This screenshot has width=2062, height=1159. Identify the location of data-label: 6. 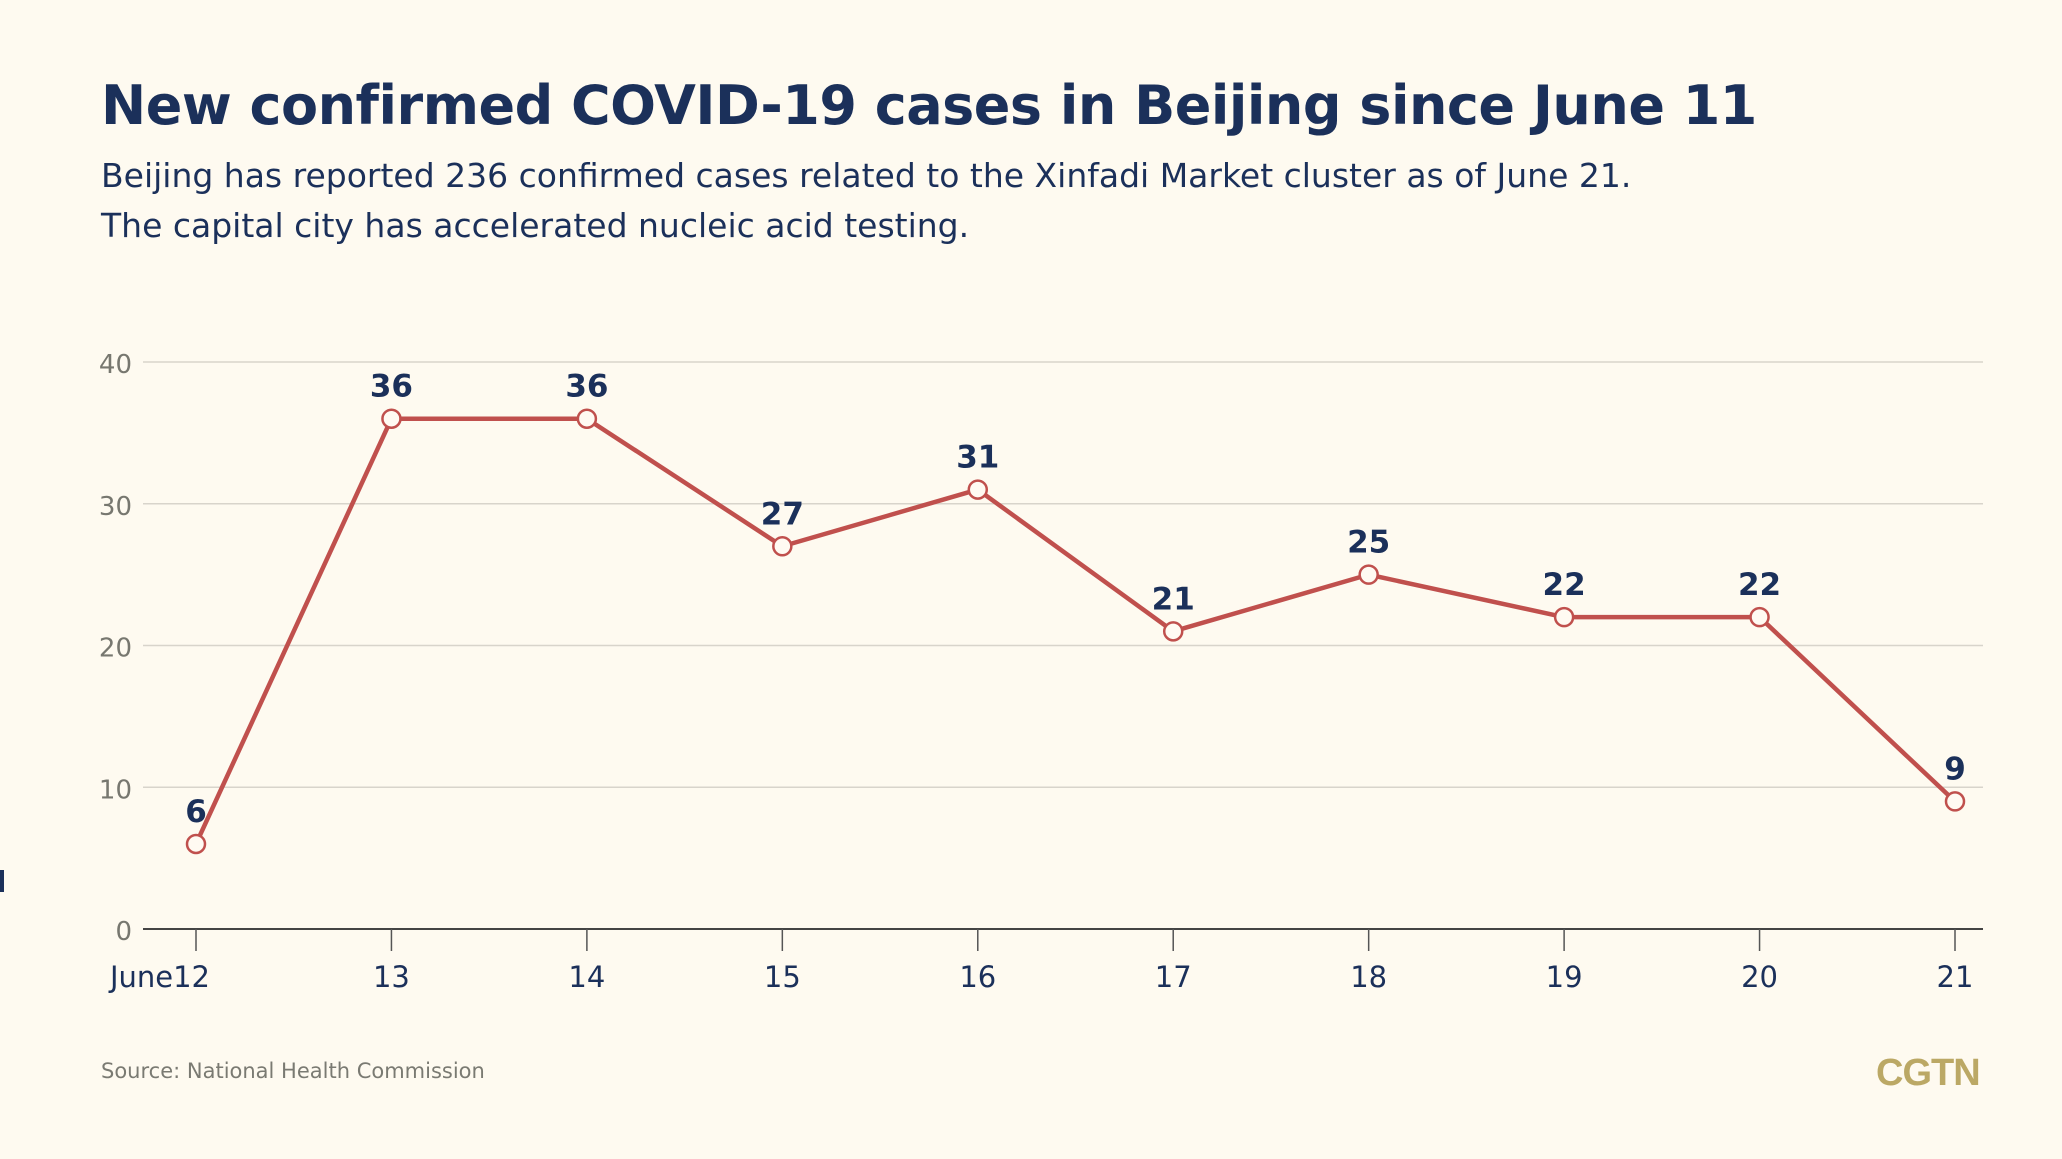
(196, 812).